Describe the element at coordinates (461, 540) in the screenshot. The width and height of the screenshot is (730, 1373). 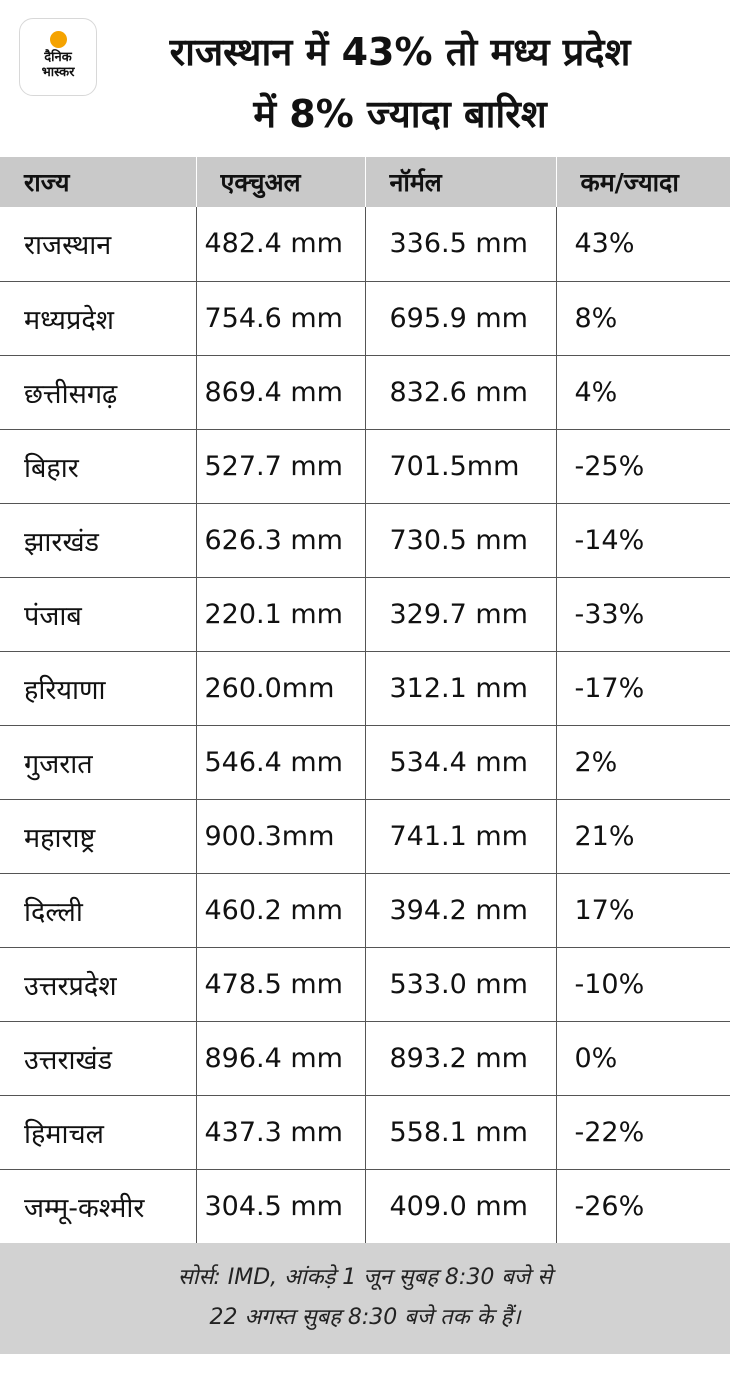
I see `normal-cell: 730.5 mm` at that location.